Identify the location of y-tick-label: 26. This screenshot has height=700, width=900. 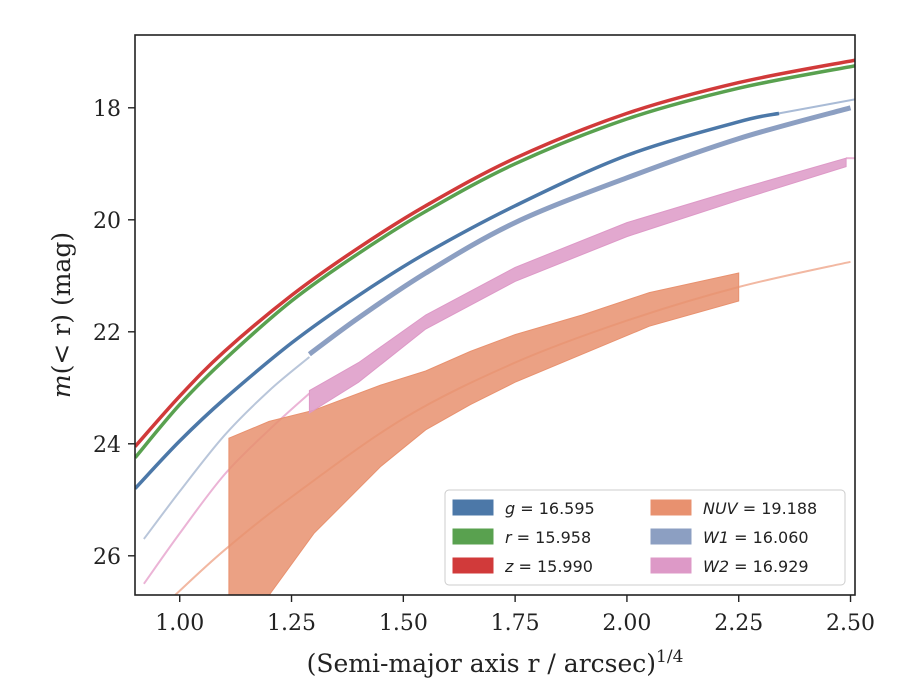
(107, 557).